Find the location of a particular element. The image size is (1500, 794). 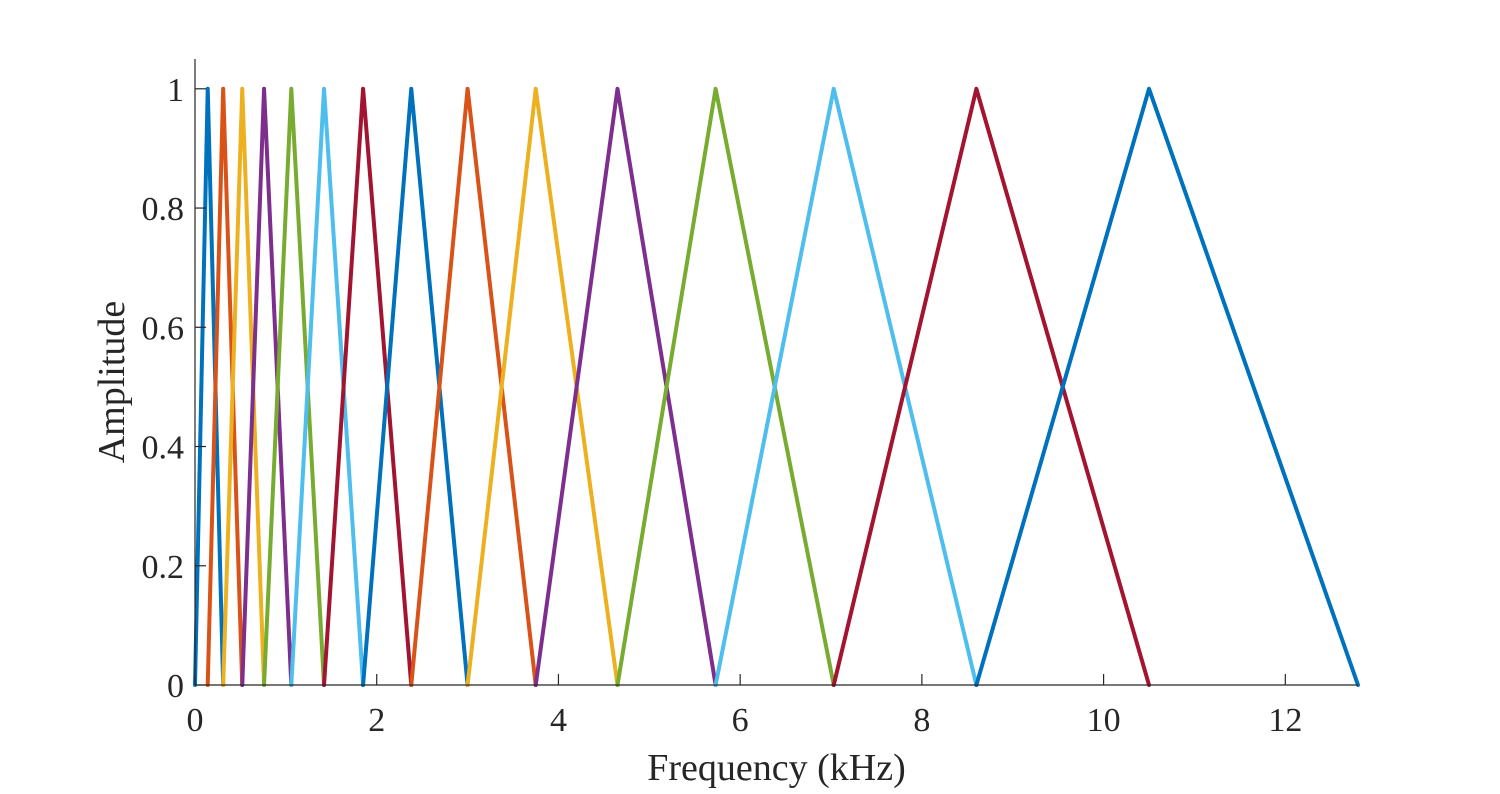

x-tick-label: 4 is located at coordinates (558, 720).